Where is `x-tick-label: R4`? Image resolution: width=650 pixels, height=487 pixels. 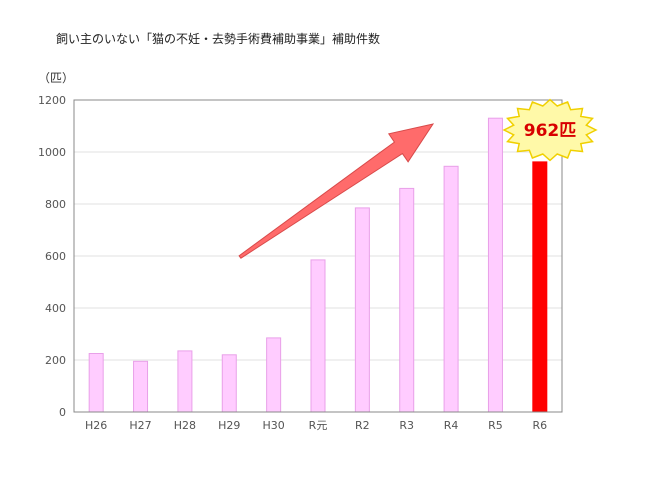
x-tick-label: R4 is located at coordinates (451, 425).